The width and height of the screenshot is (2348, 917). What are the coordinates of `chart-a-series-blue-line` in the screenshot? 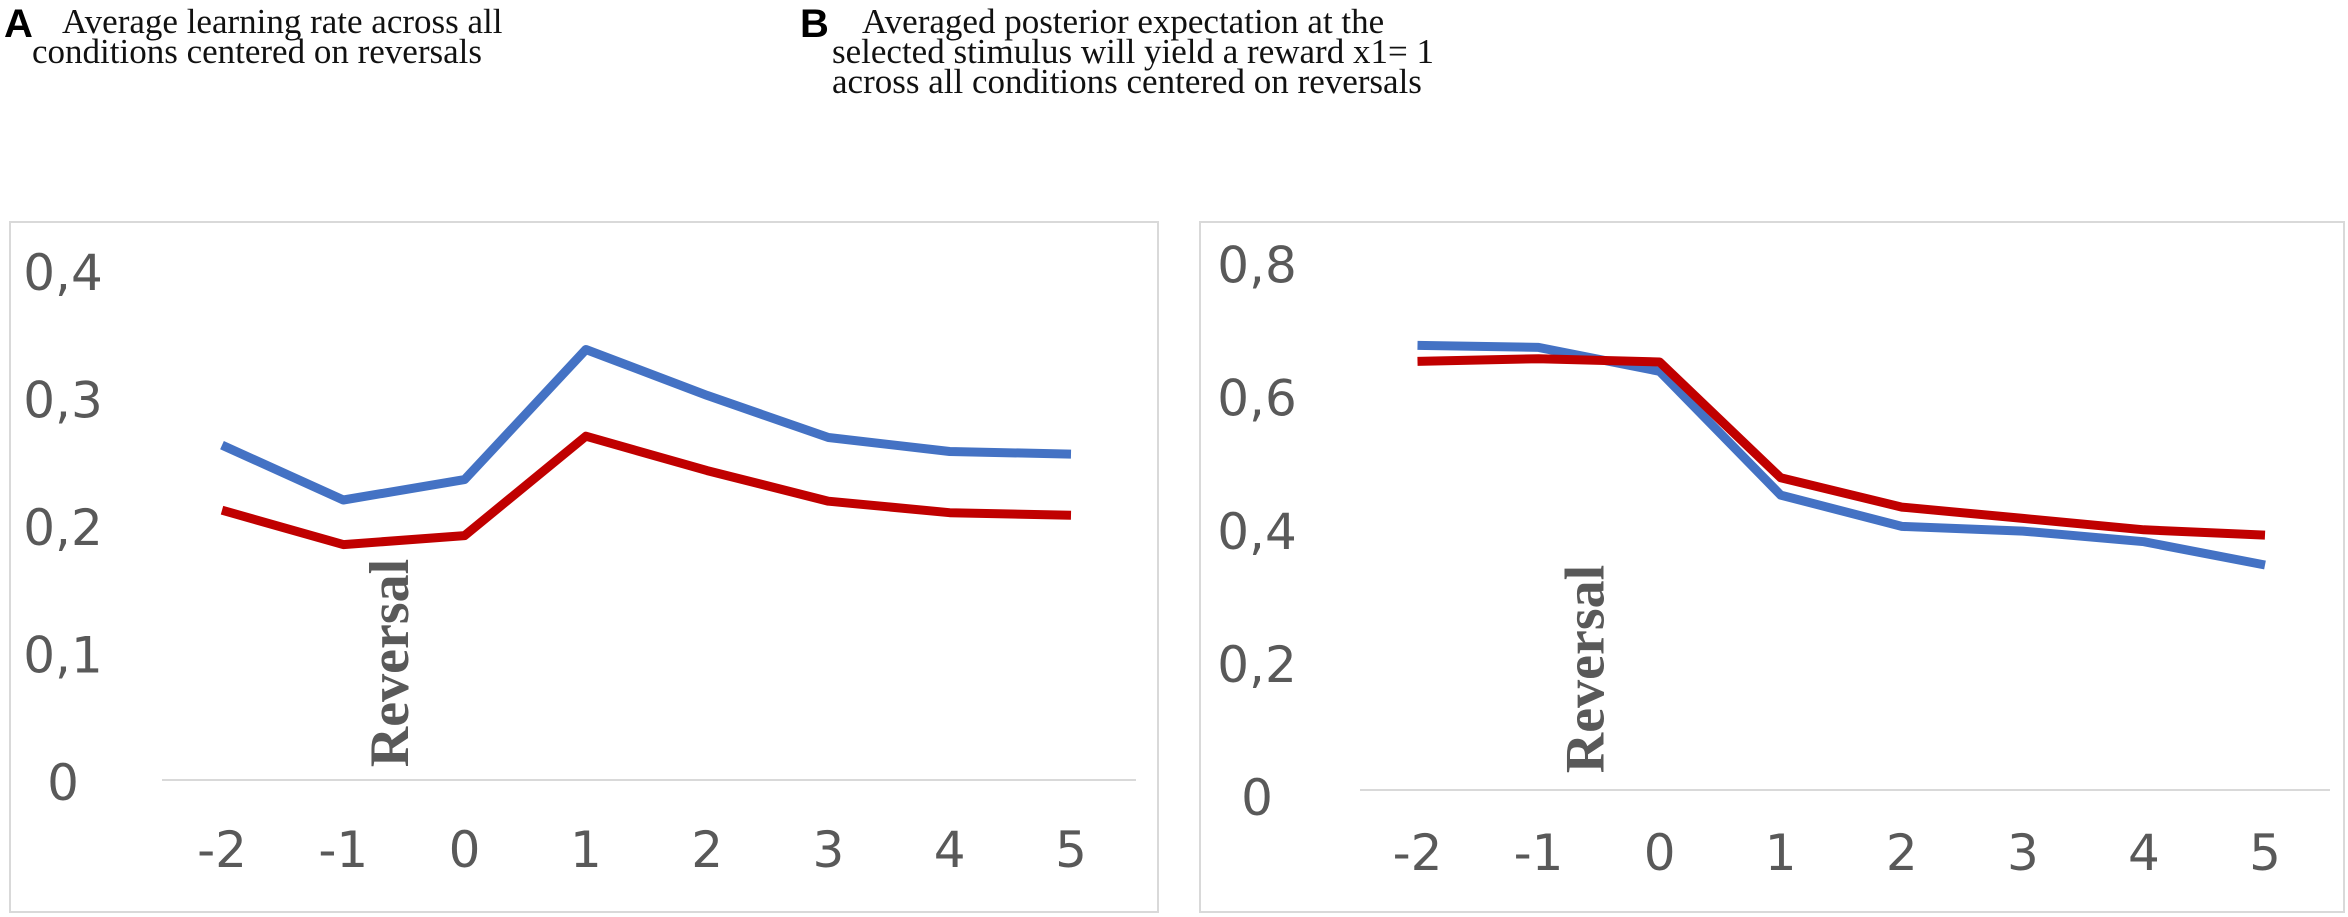 It's located at (646, 425).